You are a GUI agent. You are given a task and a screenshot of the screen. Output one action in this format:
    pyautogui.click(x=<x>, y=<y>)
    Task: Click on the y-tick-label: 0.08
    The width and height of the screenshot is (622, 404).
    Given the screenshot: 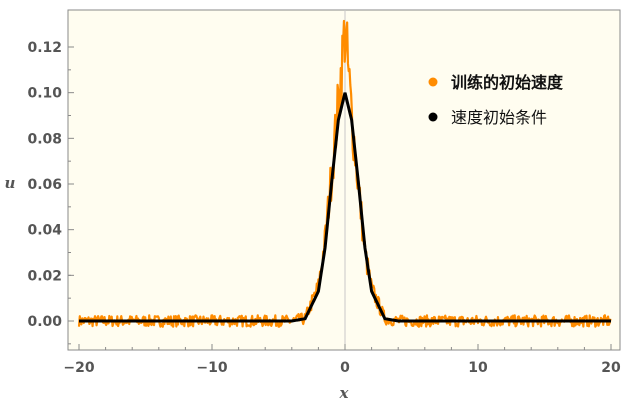 What is the action you would take?
    pyautogui.click(x=44, y=139)
    